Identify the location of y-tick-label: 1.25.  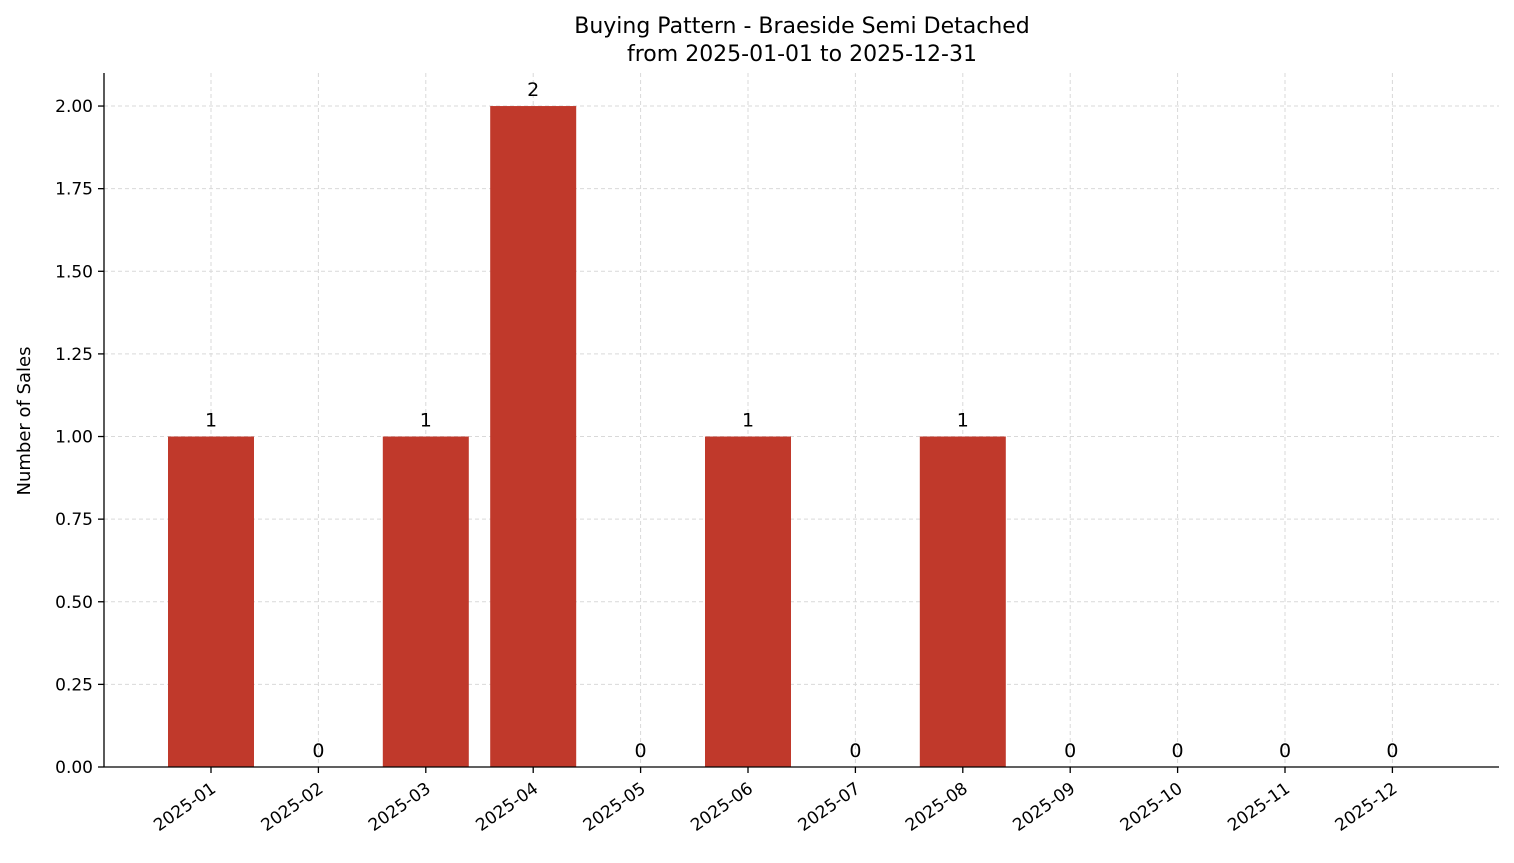
(74, 355).